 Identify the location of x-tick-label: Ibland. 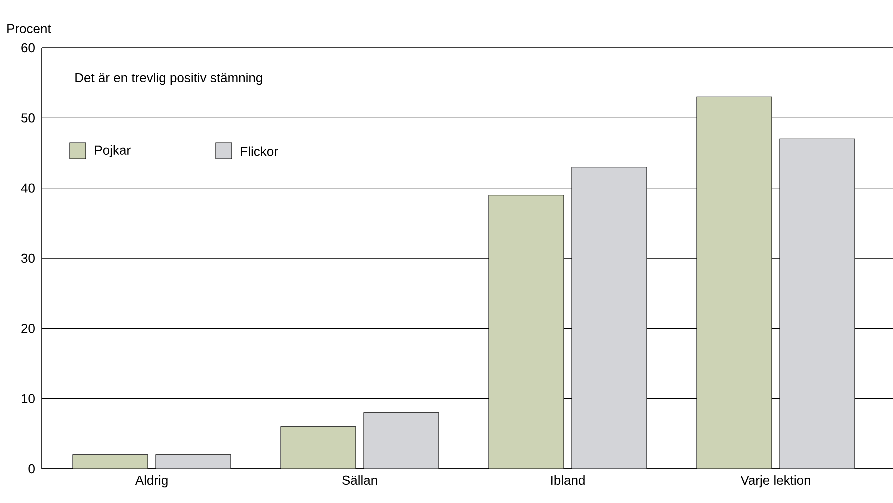
(568, 481).